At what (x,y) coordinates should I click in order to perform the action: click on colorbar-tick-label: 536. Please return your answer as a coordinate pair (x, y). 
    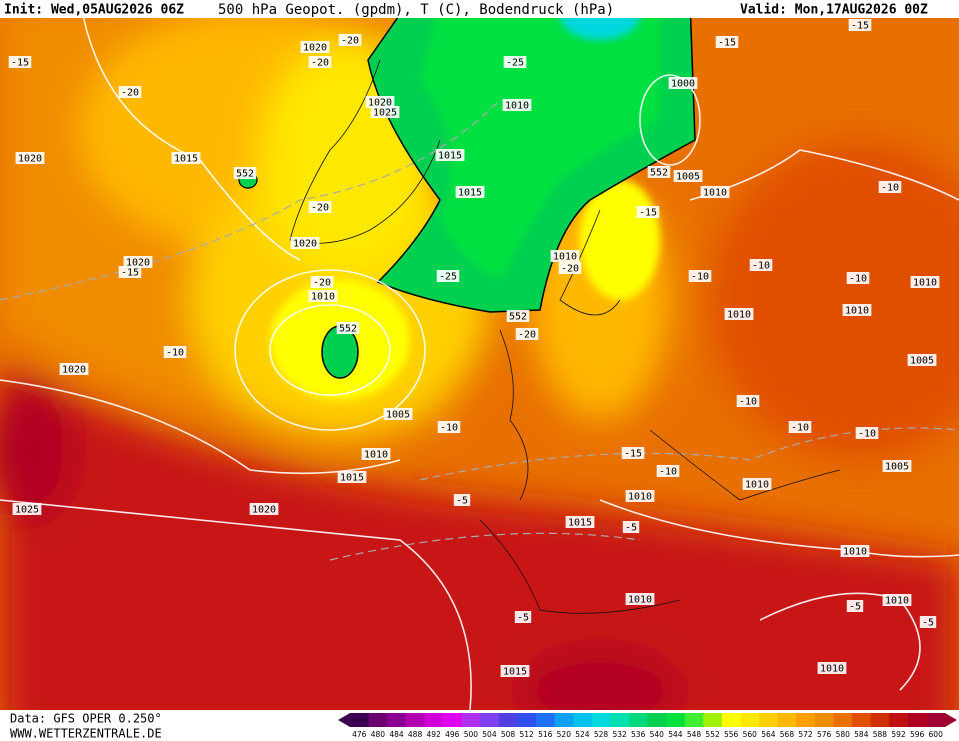
    Looking at the image, I should click on (638, 734).